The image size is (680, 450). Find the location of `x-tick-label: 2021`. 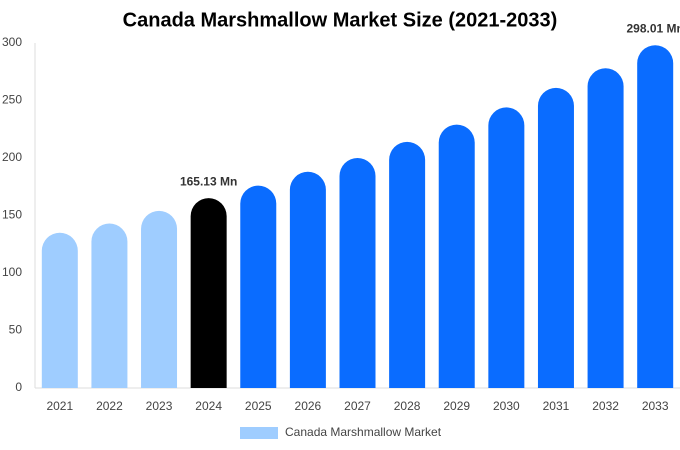

x-tick-label: 2021 is located at coordinates (59, 406).